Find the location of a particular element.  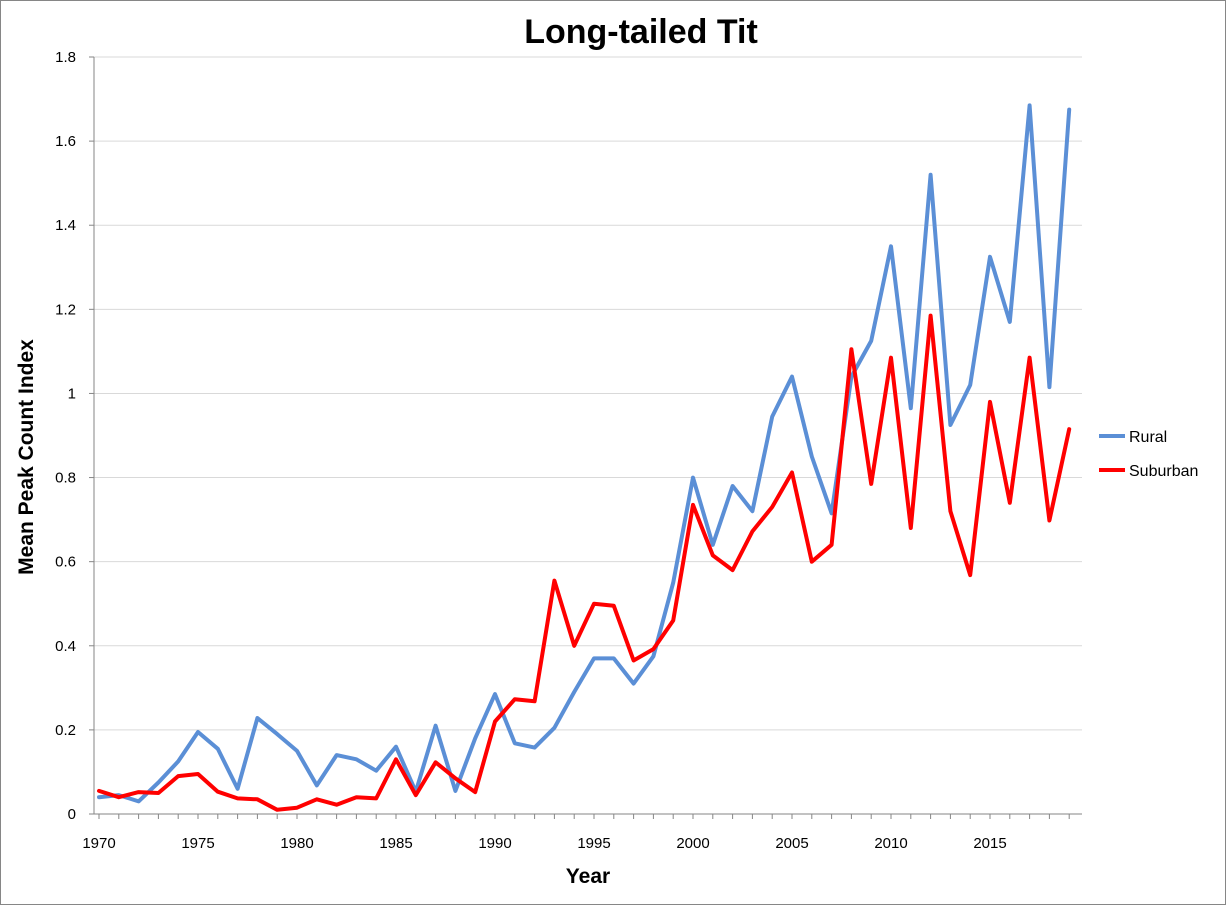

x-tick-label: 1985 is located at coordinates (395, 843).